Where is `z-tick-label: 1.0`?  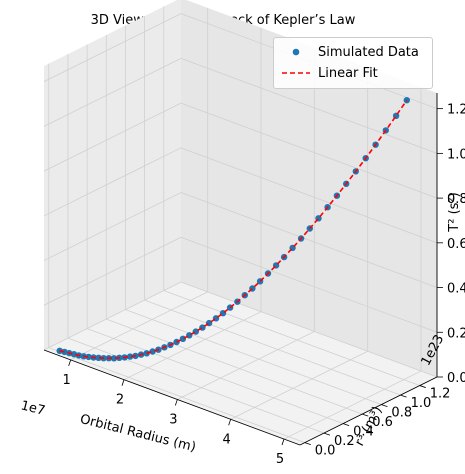 z-tick-label: 1.0 is located at coordinates (456, 154).